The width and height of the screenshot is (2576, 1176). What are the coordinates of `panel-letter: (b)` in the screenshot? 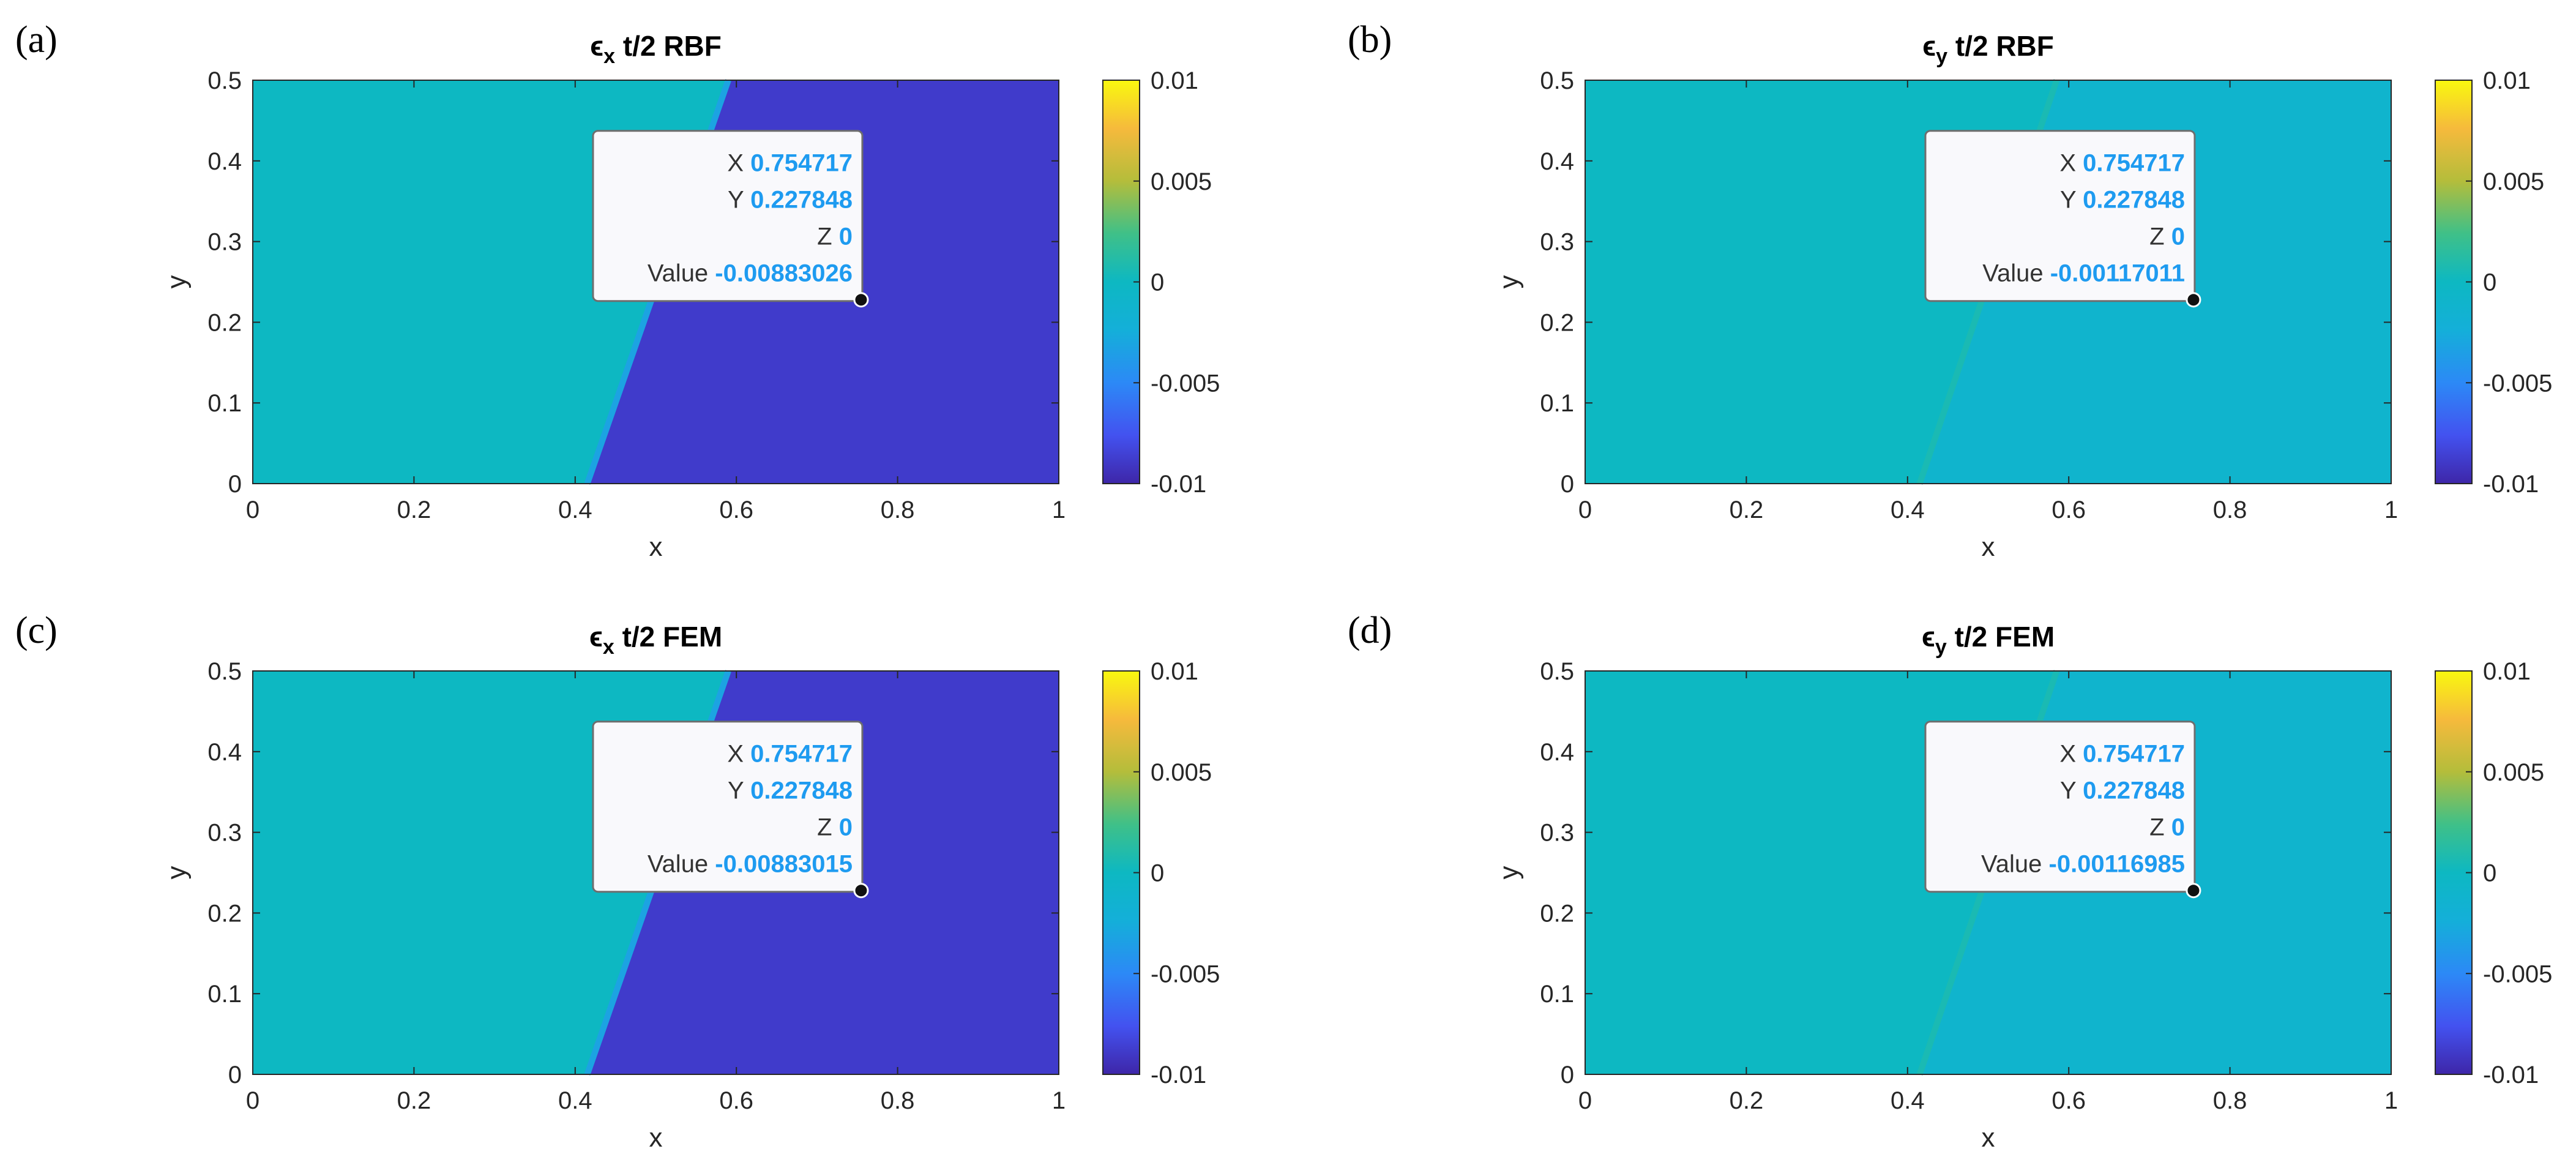 It's located at (1370, 40).